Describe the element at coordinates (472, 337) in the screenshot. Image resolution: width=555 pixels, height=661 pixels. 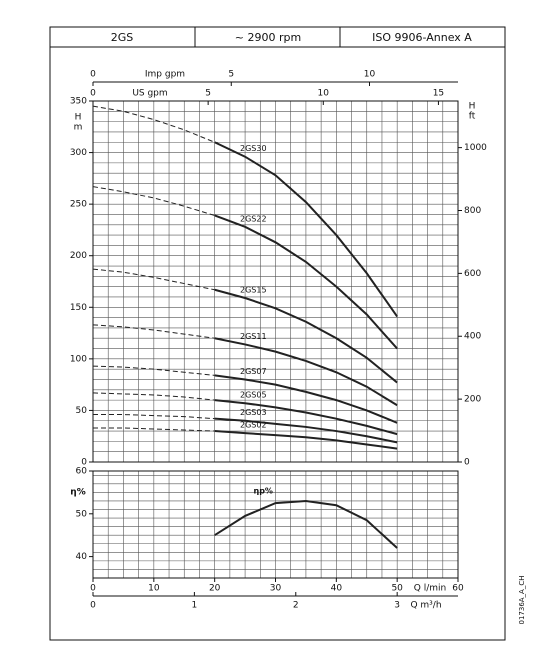
I see `y2-tick-label: 400` at that location.